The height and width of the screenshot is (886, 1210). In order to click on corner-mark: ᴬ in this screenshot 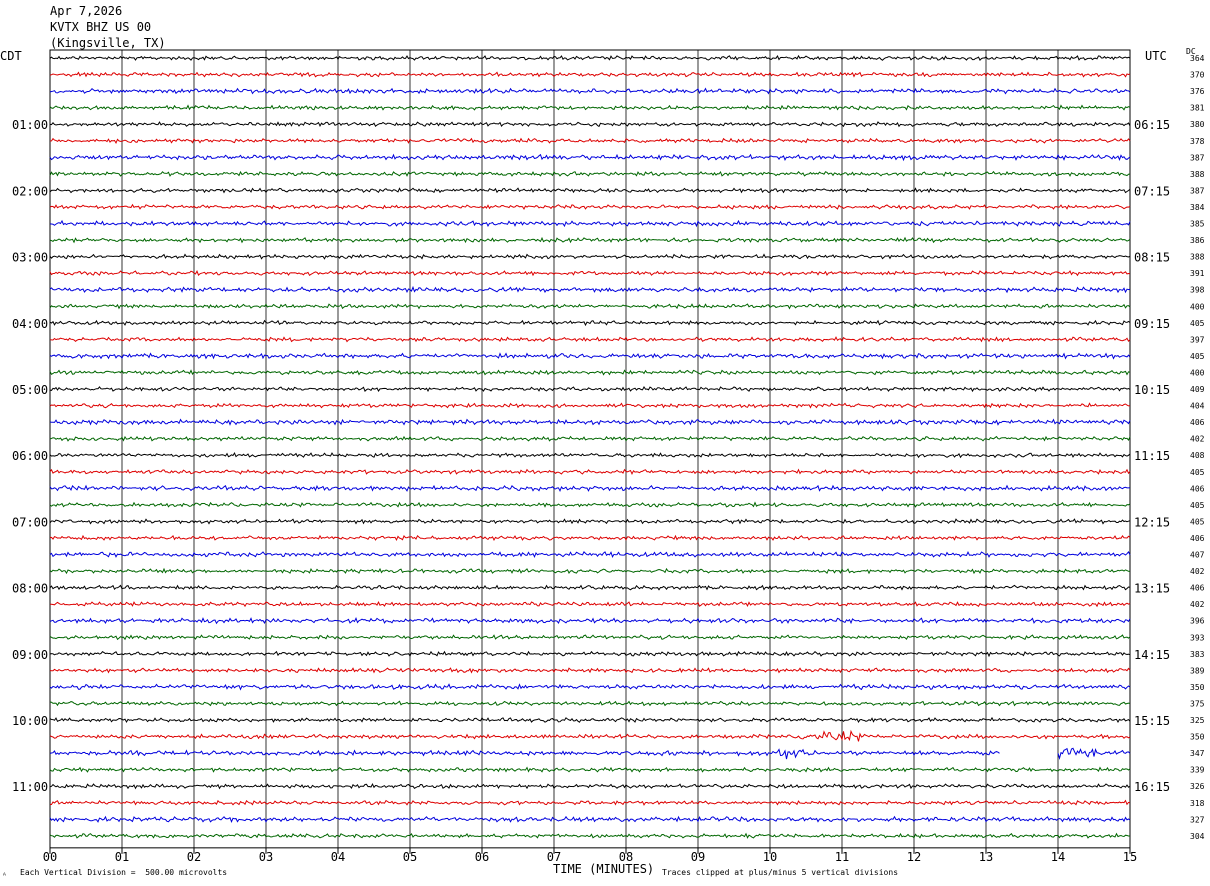, I will do `click(4, 875)`.